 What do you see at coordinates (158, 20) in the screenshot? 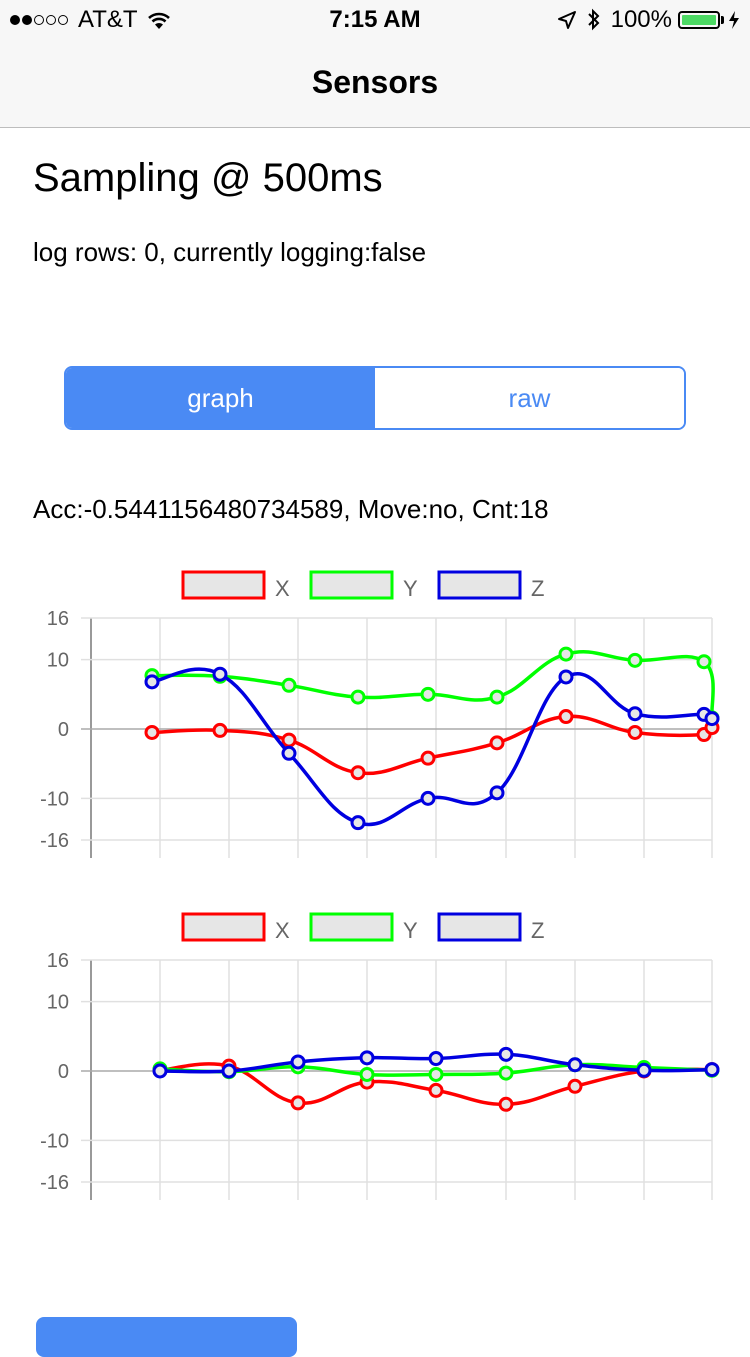
I see `wifi-icon` at bounding box center [158, 20].